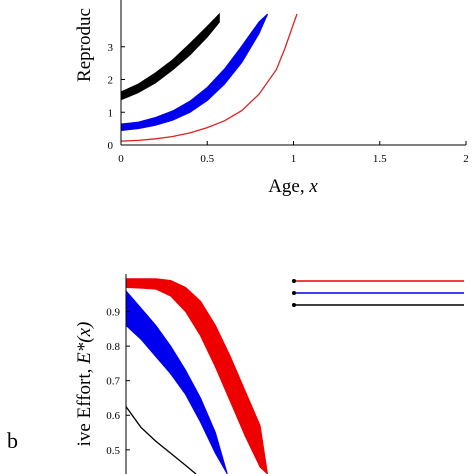  What do you see at coordinates (380, 159) in the screenshot?
I see `panel-a-x-tick-label: 1.5` at bounding box center [380, 159].